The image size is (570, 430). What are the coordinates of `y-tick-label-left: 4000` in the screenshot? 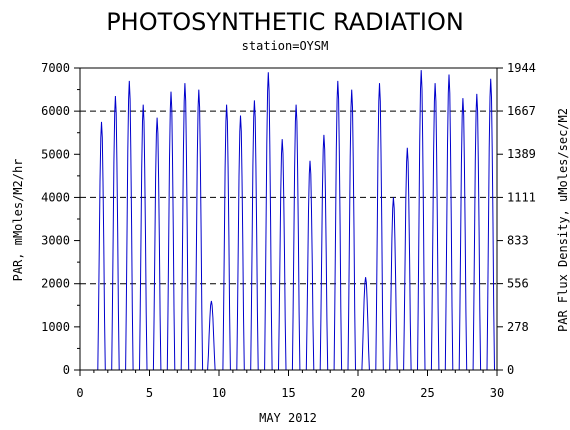 It's located at (55, 197).